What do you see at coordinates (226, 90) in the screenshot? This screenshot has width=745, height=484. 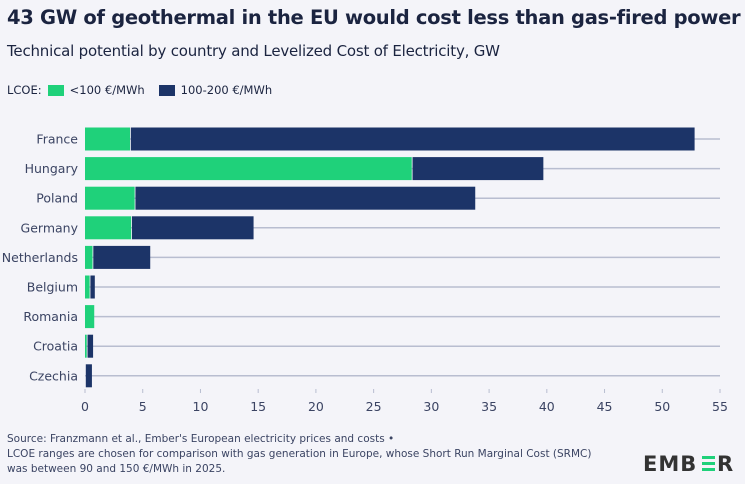 I see `legend-item-high: 100-200 €/MWh` at bounding box center [226, 90].